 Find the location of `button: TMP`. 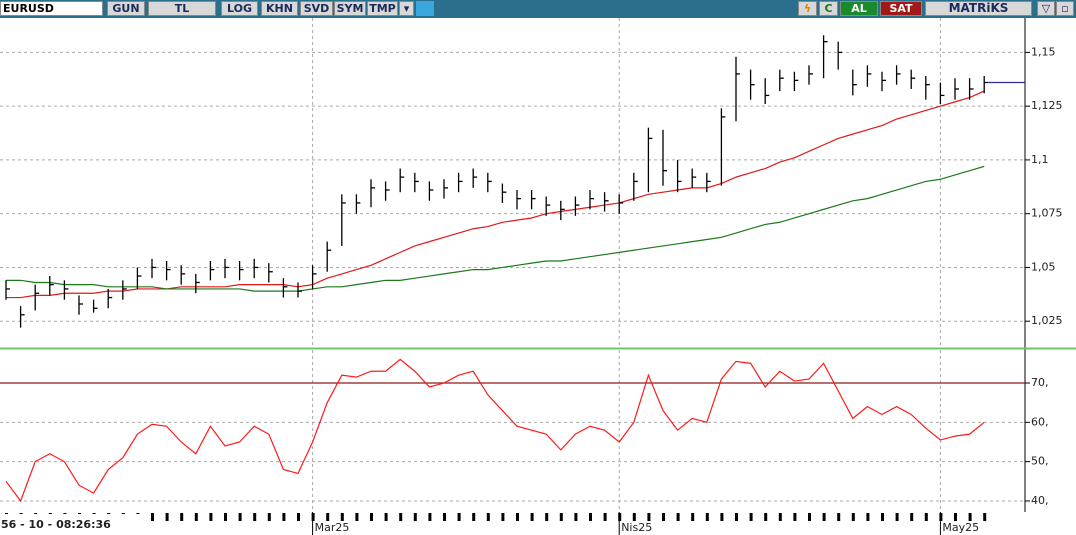

button: TMP is located at coordinates (382, 8).